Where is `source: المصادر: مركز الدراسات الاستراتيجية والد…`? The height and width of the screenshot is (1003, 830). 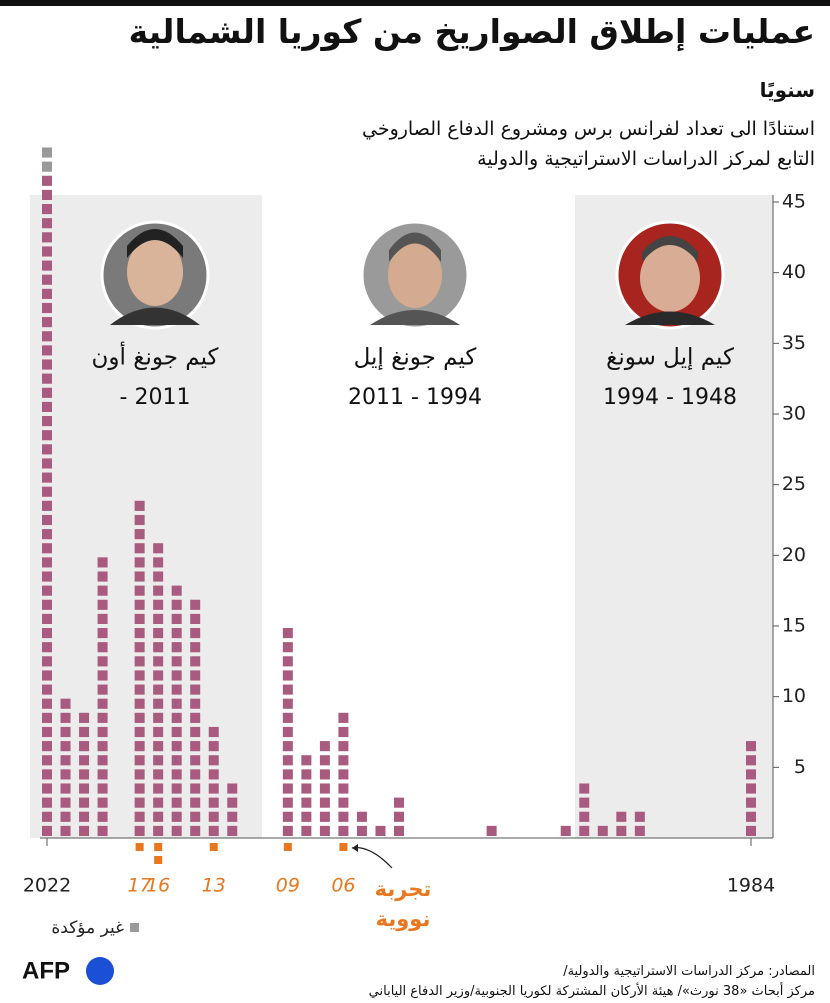
source: المصادر: مركز الدراسات الاستراتيجية والد… is located at coordinates (689, 971).